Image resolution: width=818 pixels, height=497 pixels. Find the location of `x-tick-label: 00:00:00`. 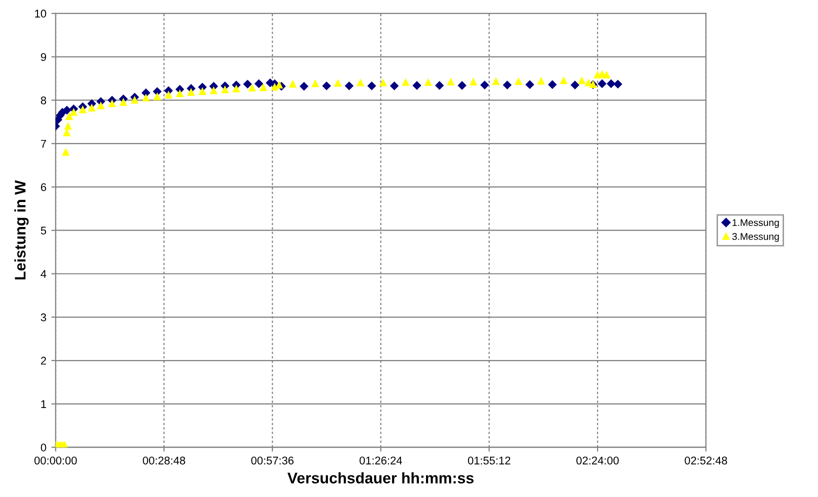

x-tick-label: 00:00:00 is located at coordinates (55, 460).